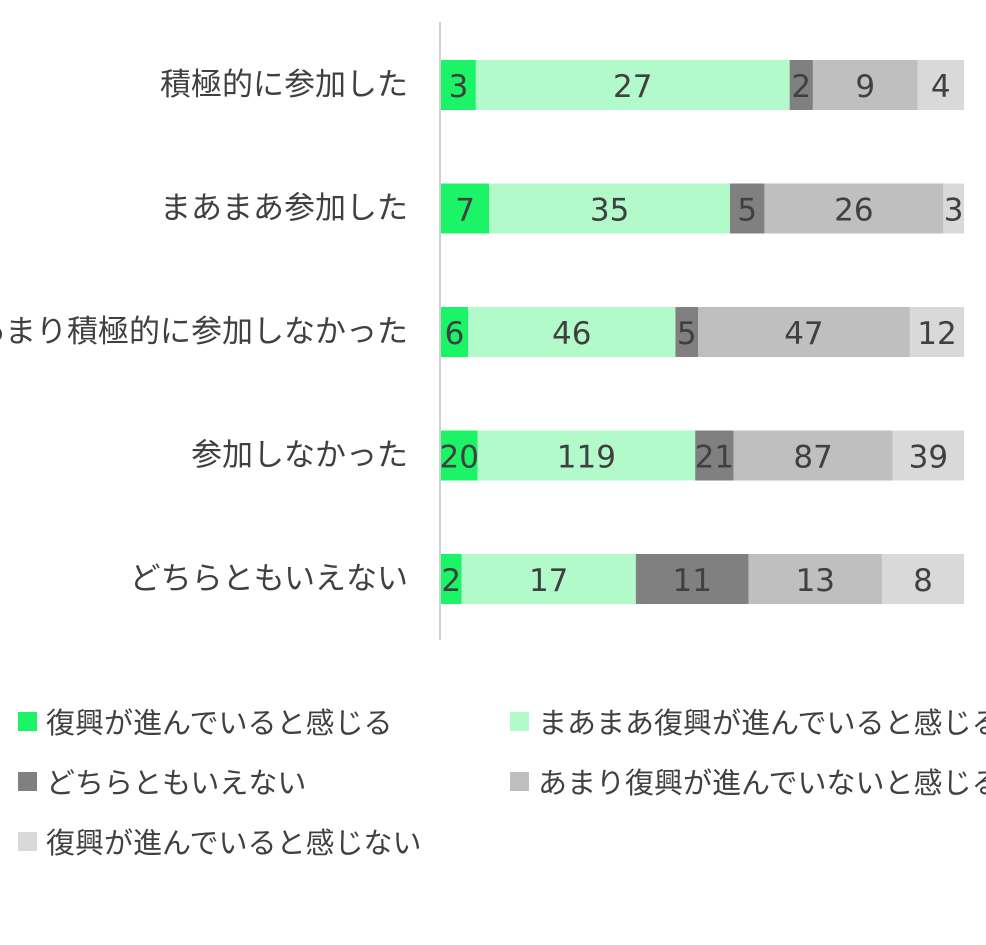 This screenshot has width=986, height=945. I want to click on data-label-2-3: 47, so click(803, 334).